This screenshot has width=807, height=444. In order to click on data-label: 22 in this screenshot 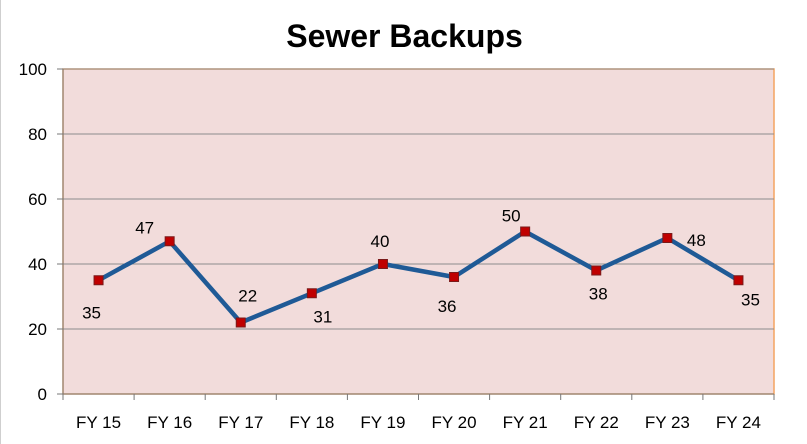, I will do `click(247, 296)`.